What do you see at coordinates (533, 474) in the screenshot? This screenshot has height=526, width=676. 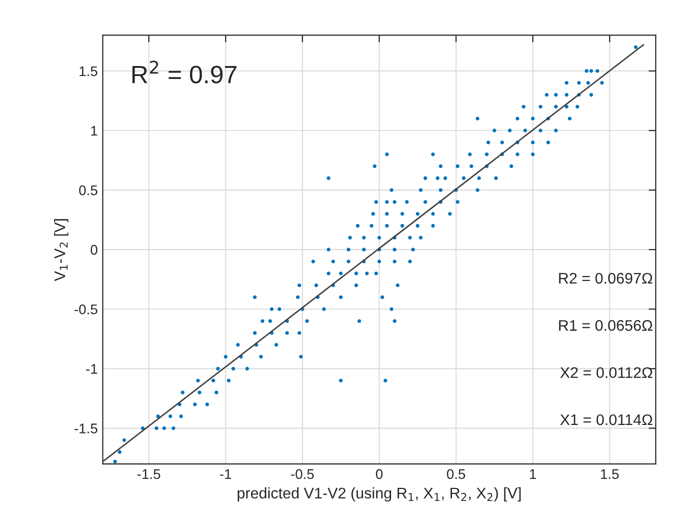 I see `x-tick-label: 1` at bounding box center [533, 474].